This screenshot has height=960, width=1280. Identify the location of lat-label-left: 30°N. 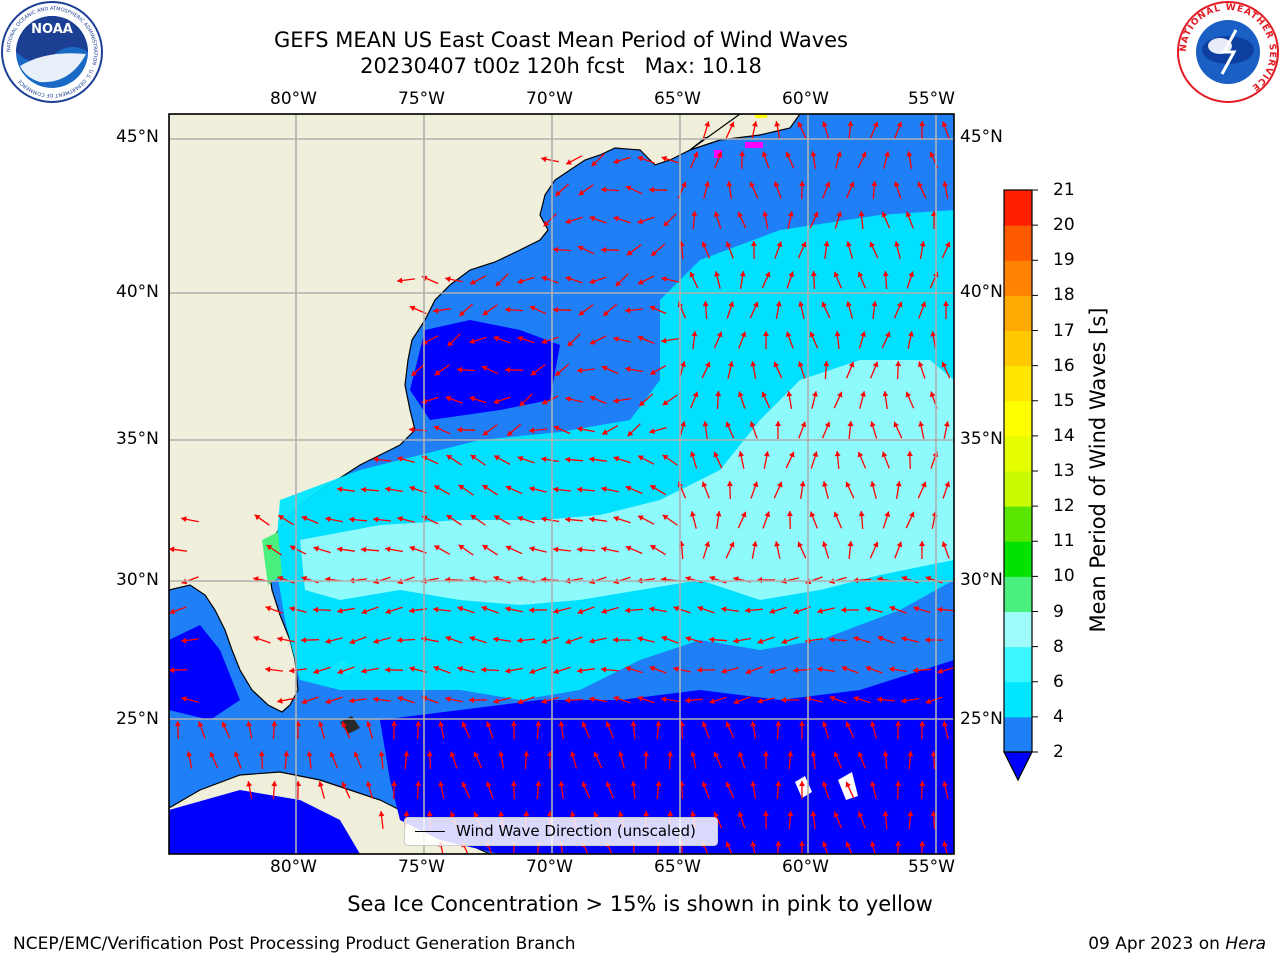
(137, 580).